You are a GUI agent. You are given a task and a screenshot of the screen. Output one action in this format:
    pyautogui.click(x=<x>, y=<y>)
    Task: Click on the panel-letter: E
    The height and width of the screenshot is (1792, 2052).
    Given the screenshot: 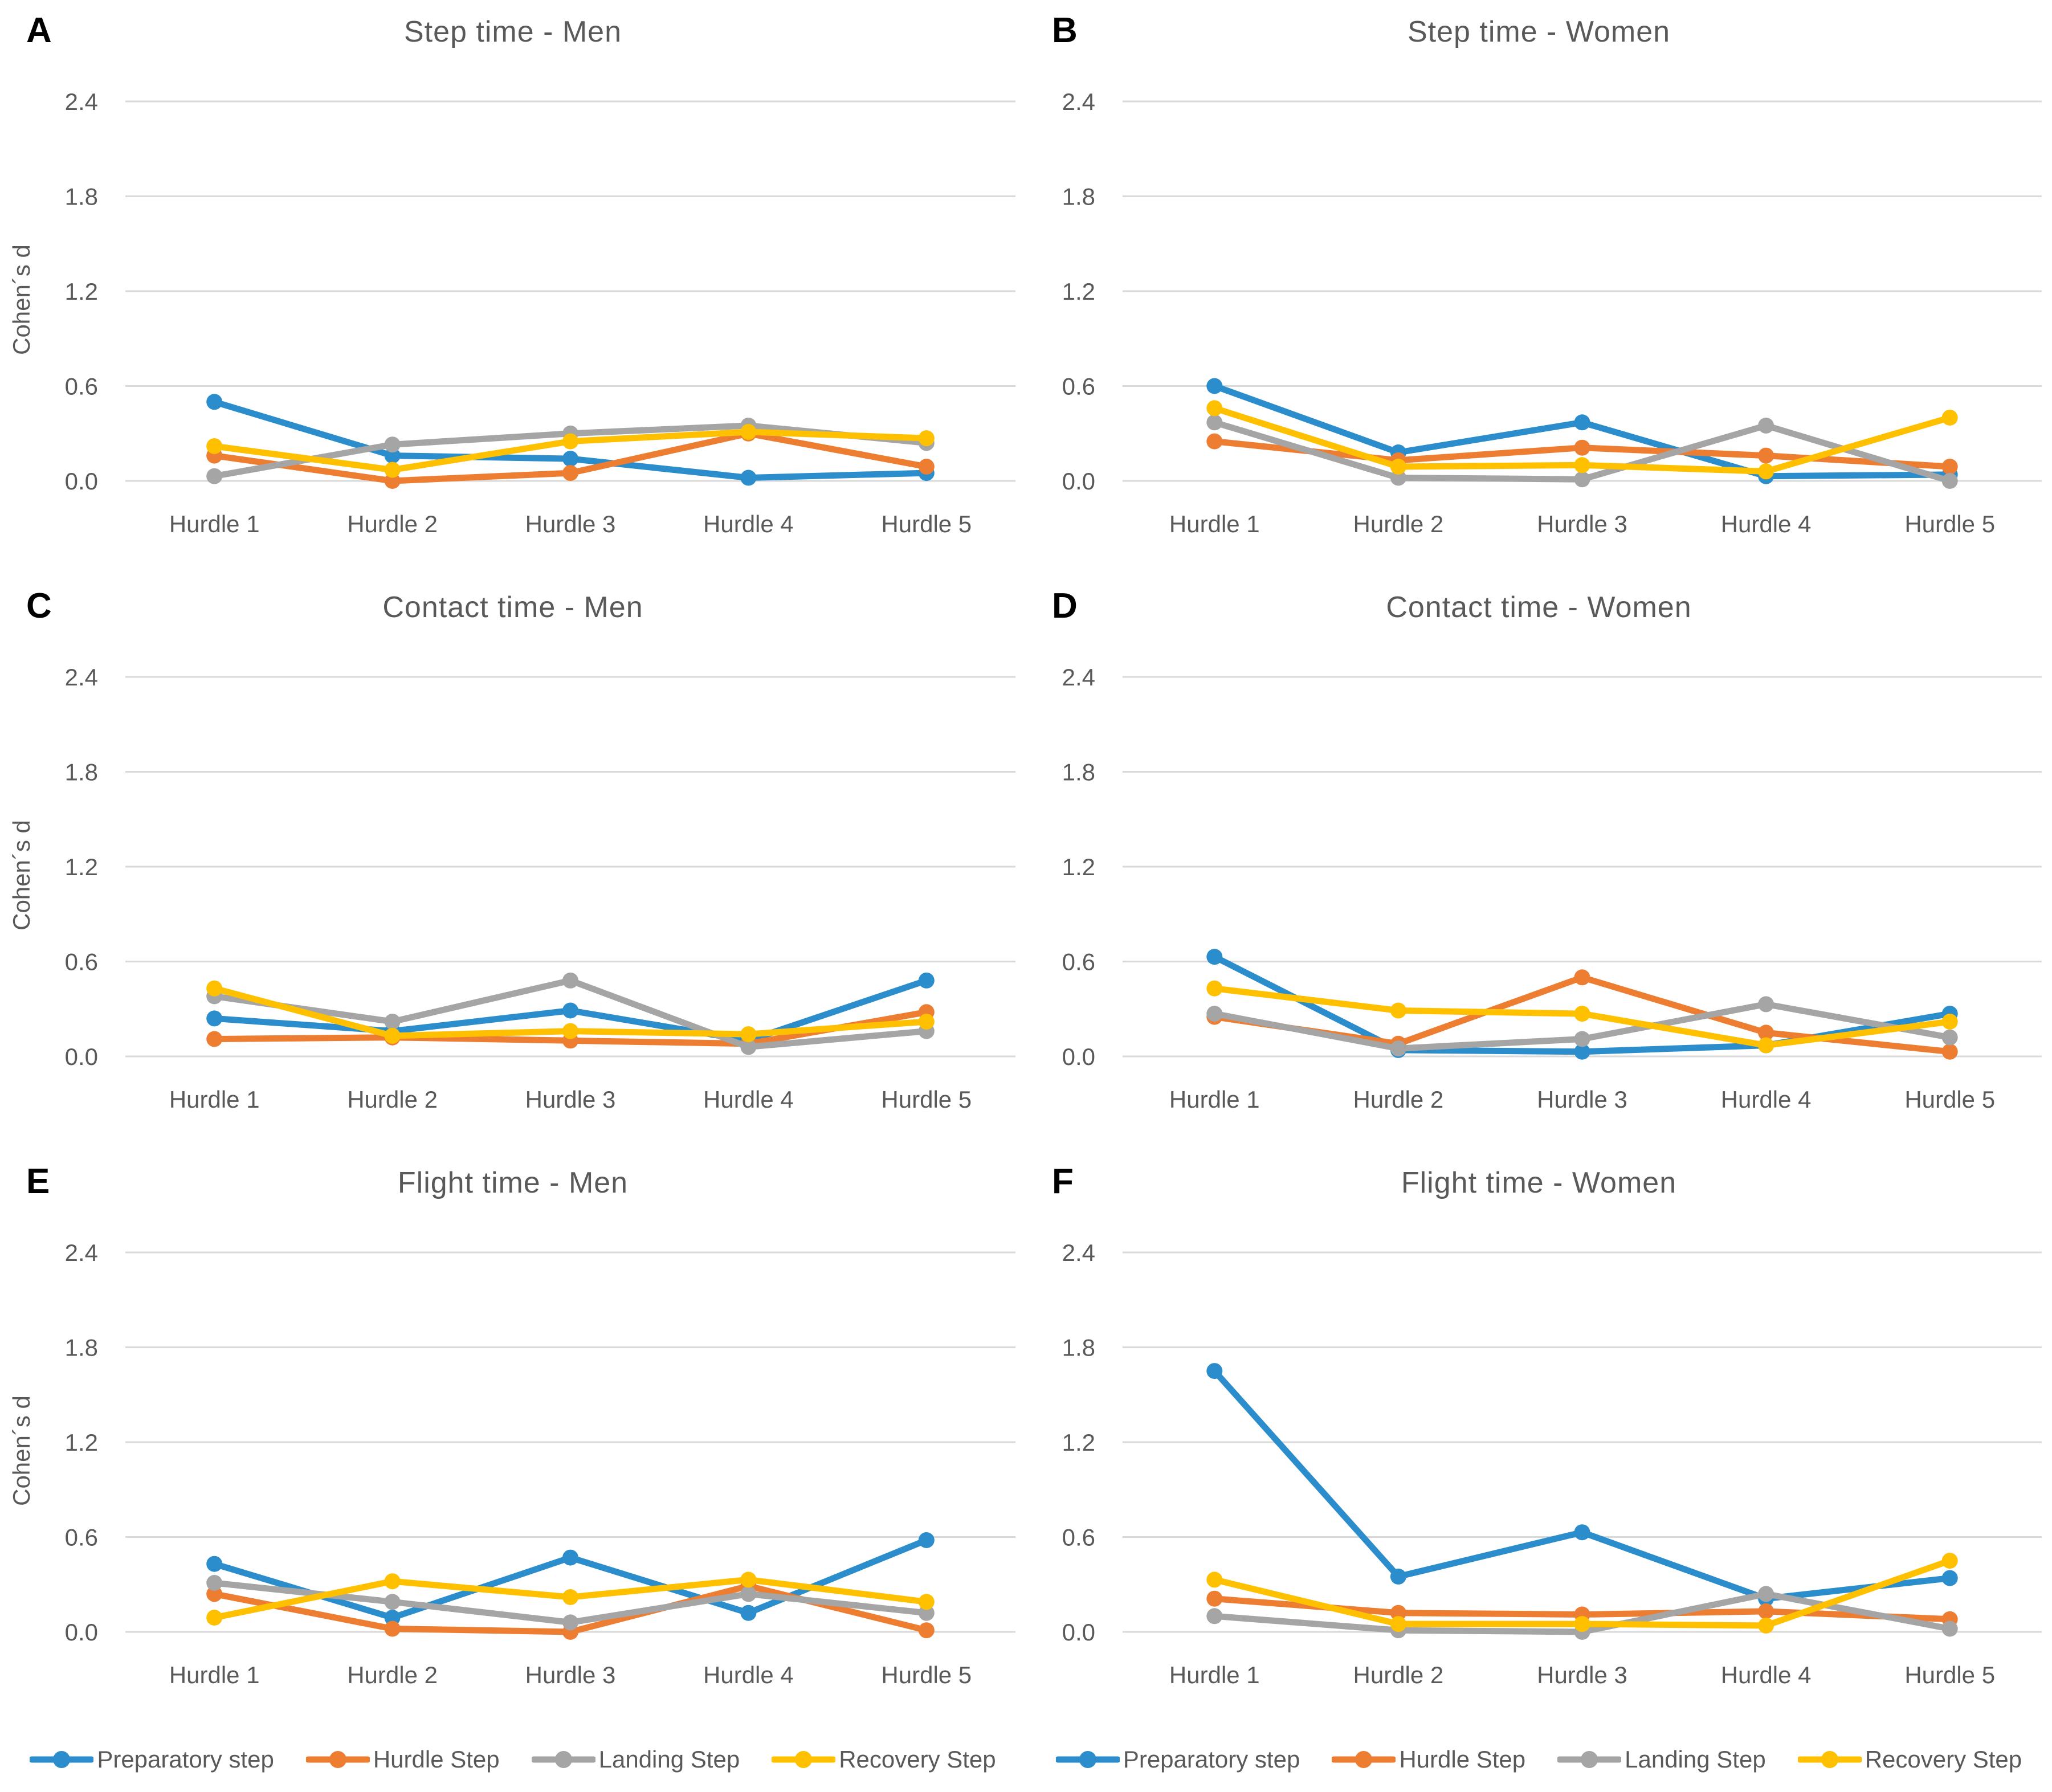 What is the action you would take?
    pyautogui.click(x=38, y=1181)
    